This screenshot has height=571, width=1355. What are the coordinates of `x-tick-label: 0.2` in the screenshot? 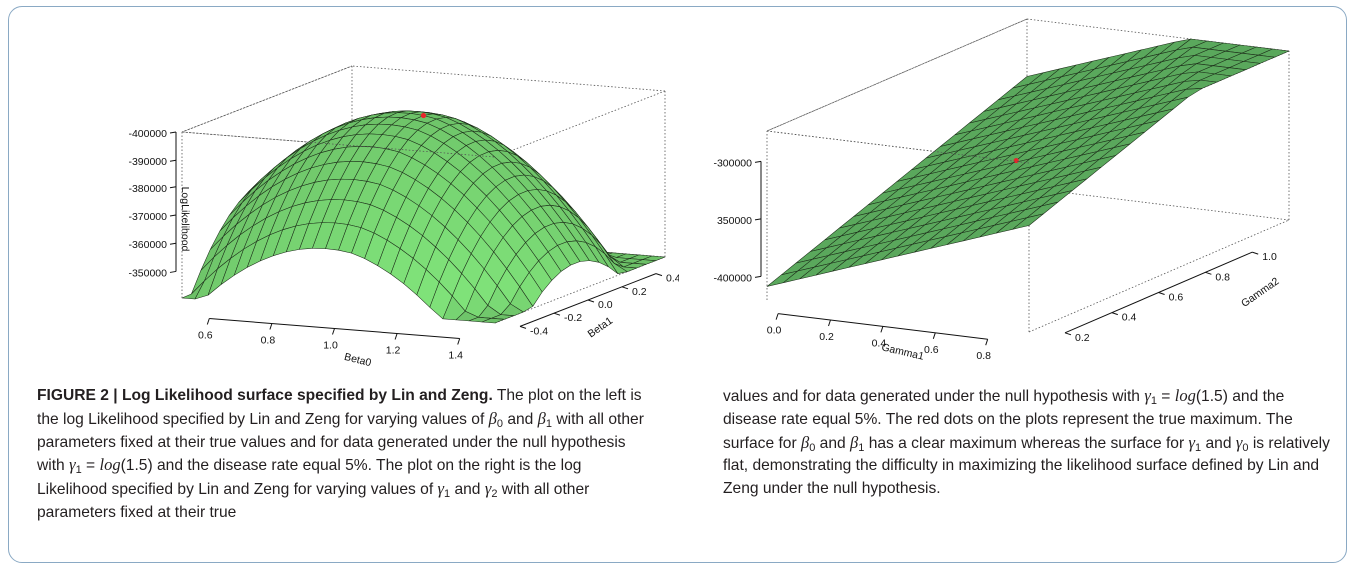 It's located at (826, 337).